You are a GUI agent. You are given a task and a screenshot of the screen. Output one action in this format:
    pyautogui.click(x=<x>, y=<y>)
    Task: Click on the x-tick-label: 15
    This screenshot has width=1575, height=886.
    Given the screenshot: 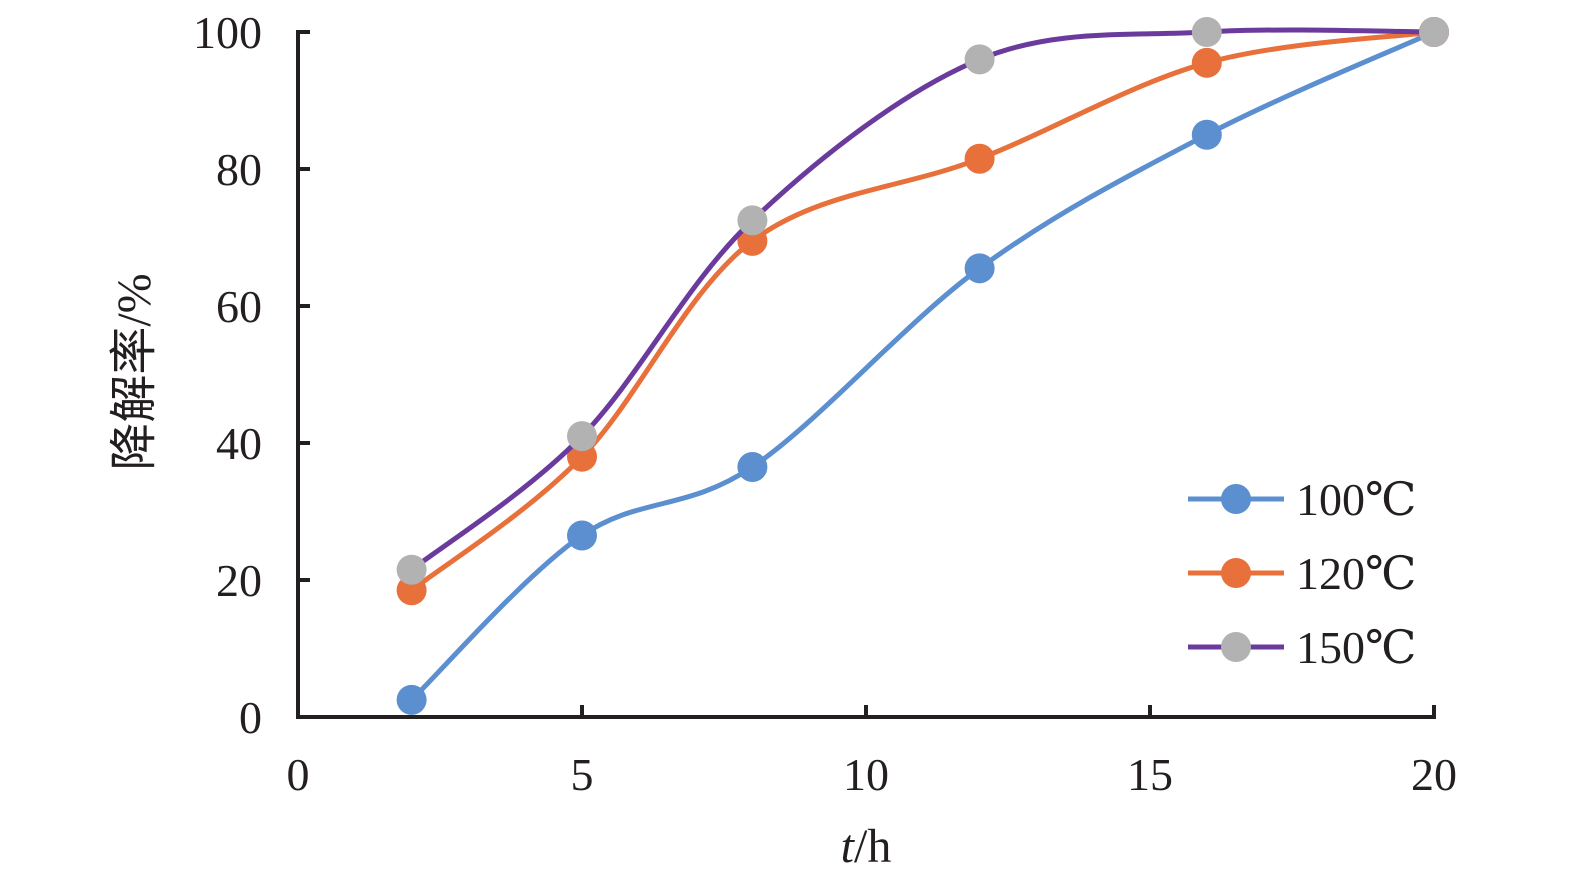 What is the action you would take?
    pyautogui.click(x=1150, y=774)
    